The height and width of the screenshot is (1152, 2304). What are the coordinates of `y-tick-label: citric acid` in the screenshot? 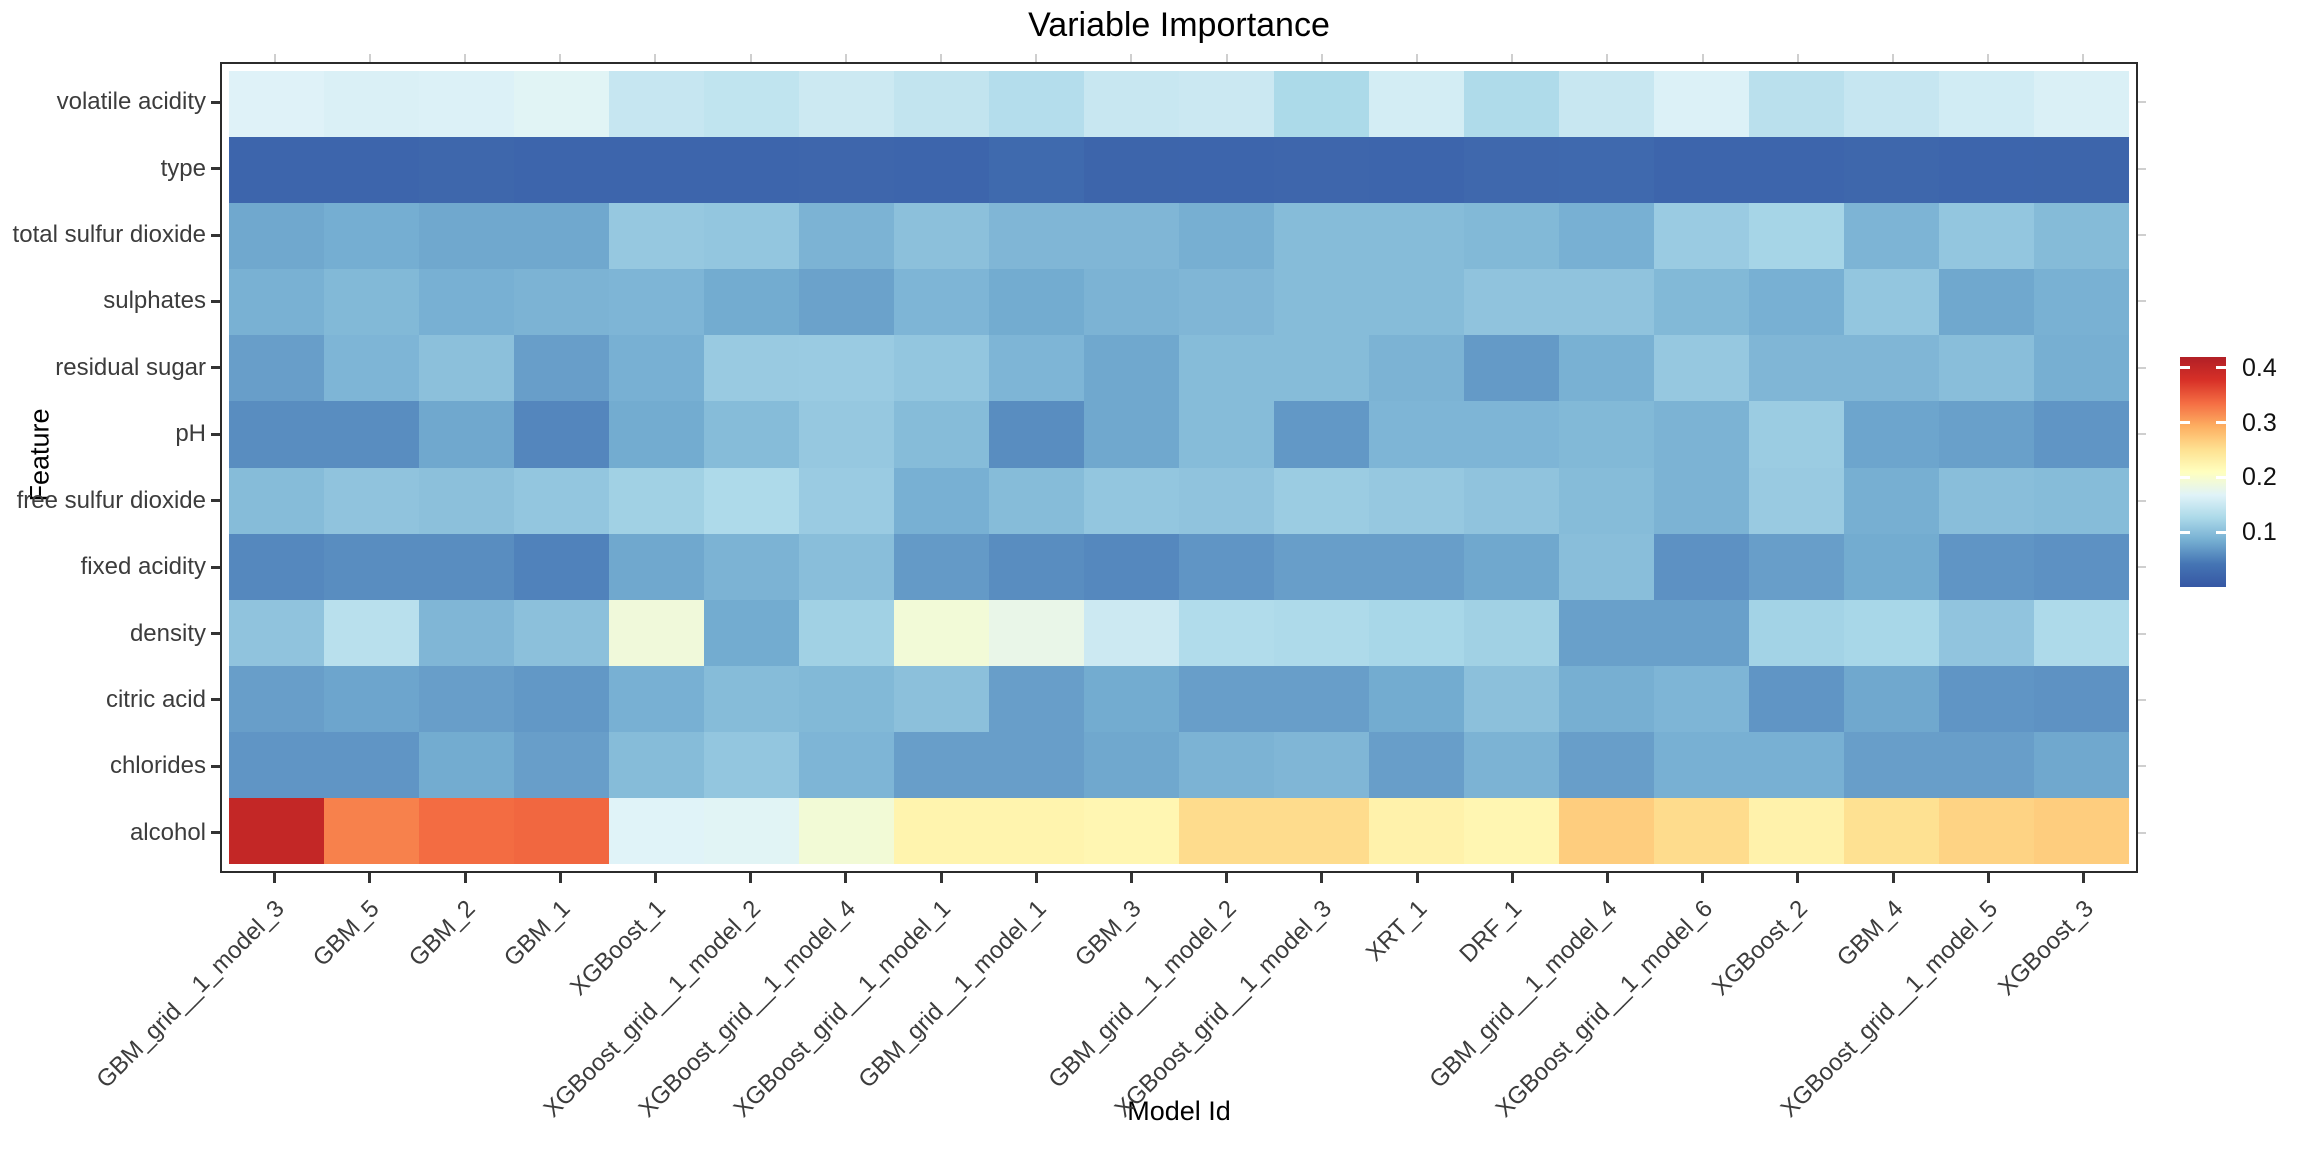 It's located at (155, 699).